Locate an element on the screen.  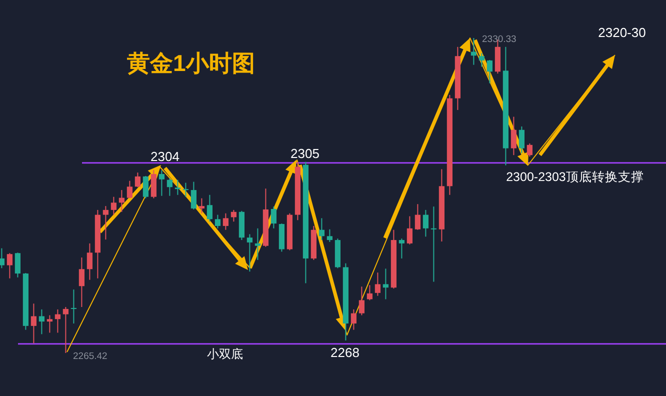
annotation: 2320-30 is located at coordinates (622, 32).